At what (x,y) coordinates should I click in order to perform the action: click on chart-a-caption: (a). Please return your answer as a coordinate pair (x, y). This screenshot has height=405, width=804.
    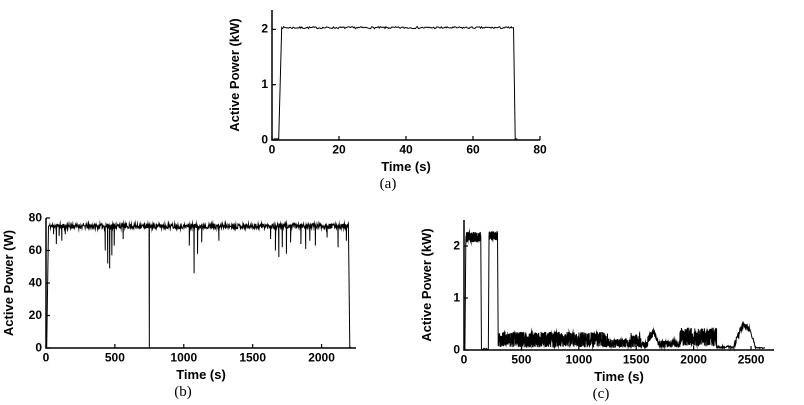
    Looking at the image, I should click on (388, 184).